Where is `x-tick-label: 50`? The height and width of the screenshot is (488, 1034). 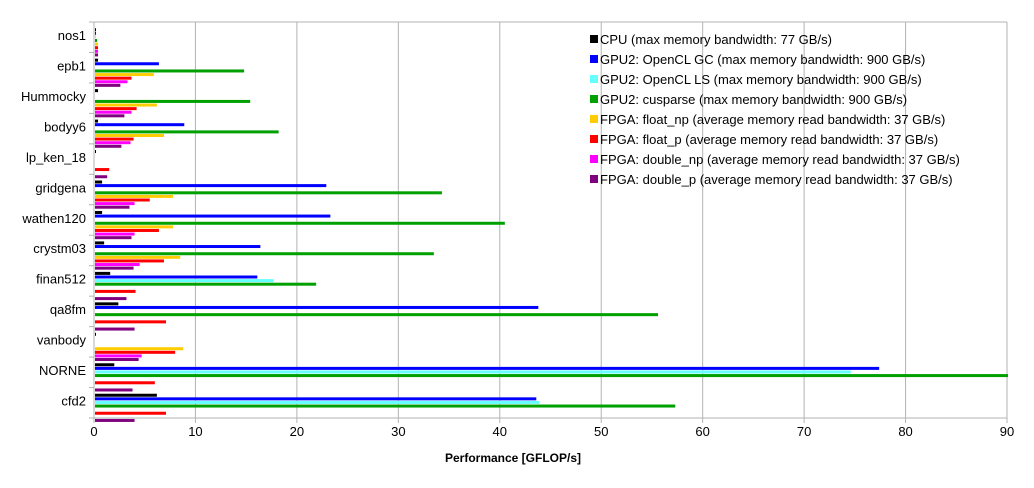
x-tick-label: 50 is located at coordinates (601, 431).